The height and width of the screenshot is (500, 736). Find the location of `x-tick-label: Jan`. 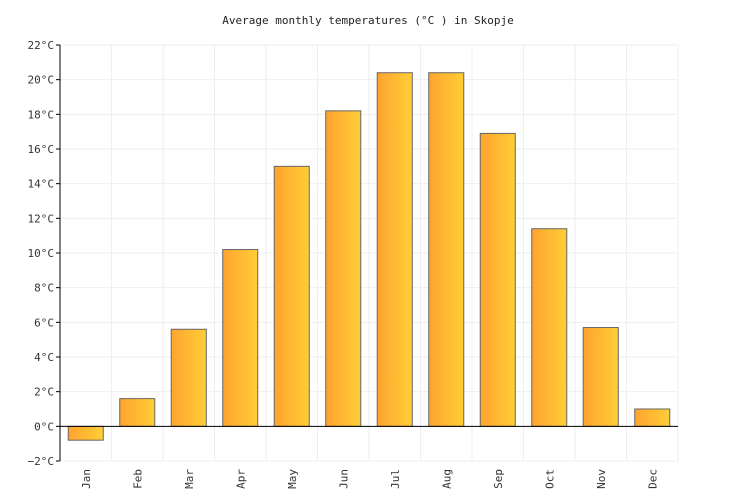

x-tick-label: Jan is located at coordinates (86, 479).